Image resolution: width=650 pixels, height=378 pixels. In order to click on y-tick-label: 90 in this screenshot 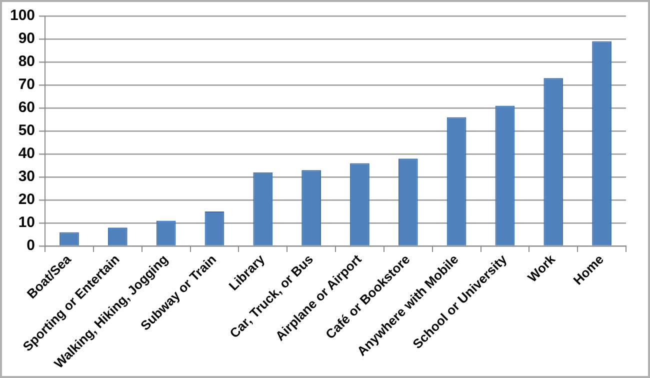, I will do `click(27, 39)`.